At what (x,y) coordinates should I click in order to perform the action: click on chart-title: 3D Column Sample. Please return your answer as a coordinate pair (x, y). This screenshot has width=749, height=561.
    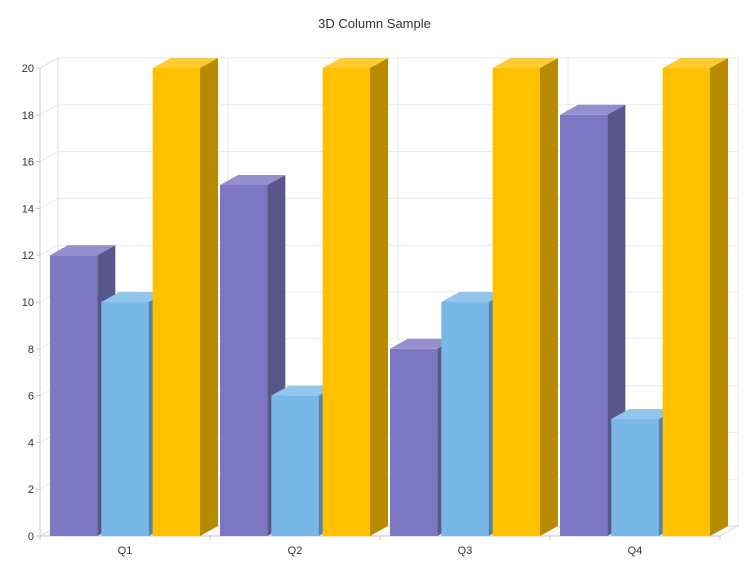
    Looking at the image, I should click on (374, 23).